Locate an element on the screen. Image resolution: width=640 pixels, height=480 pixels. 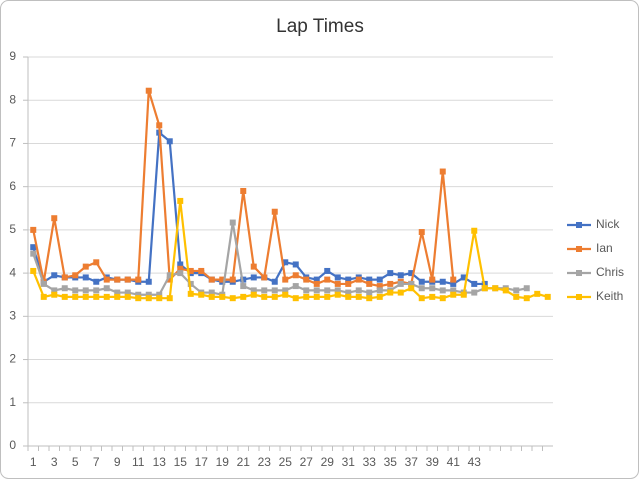
y-tick-label: 4 is located at coordinates (12, 272).